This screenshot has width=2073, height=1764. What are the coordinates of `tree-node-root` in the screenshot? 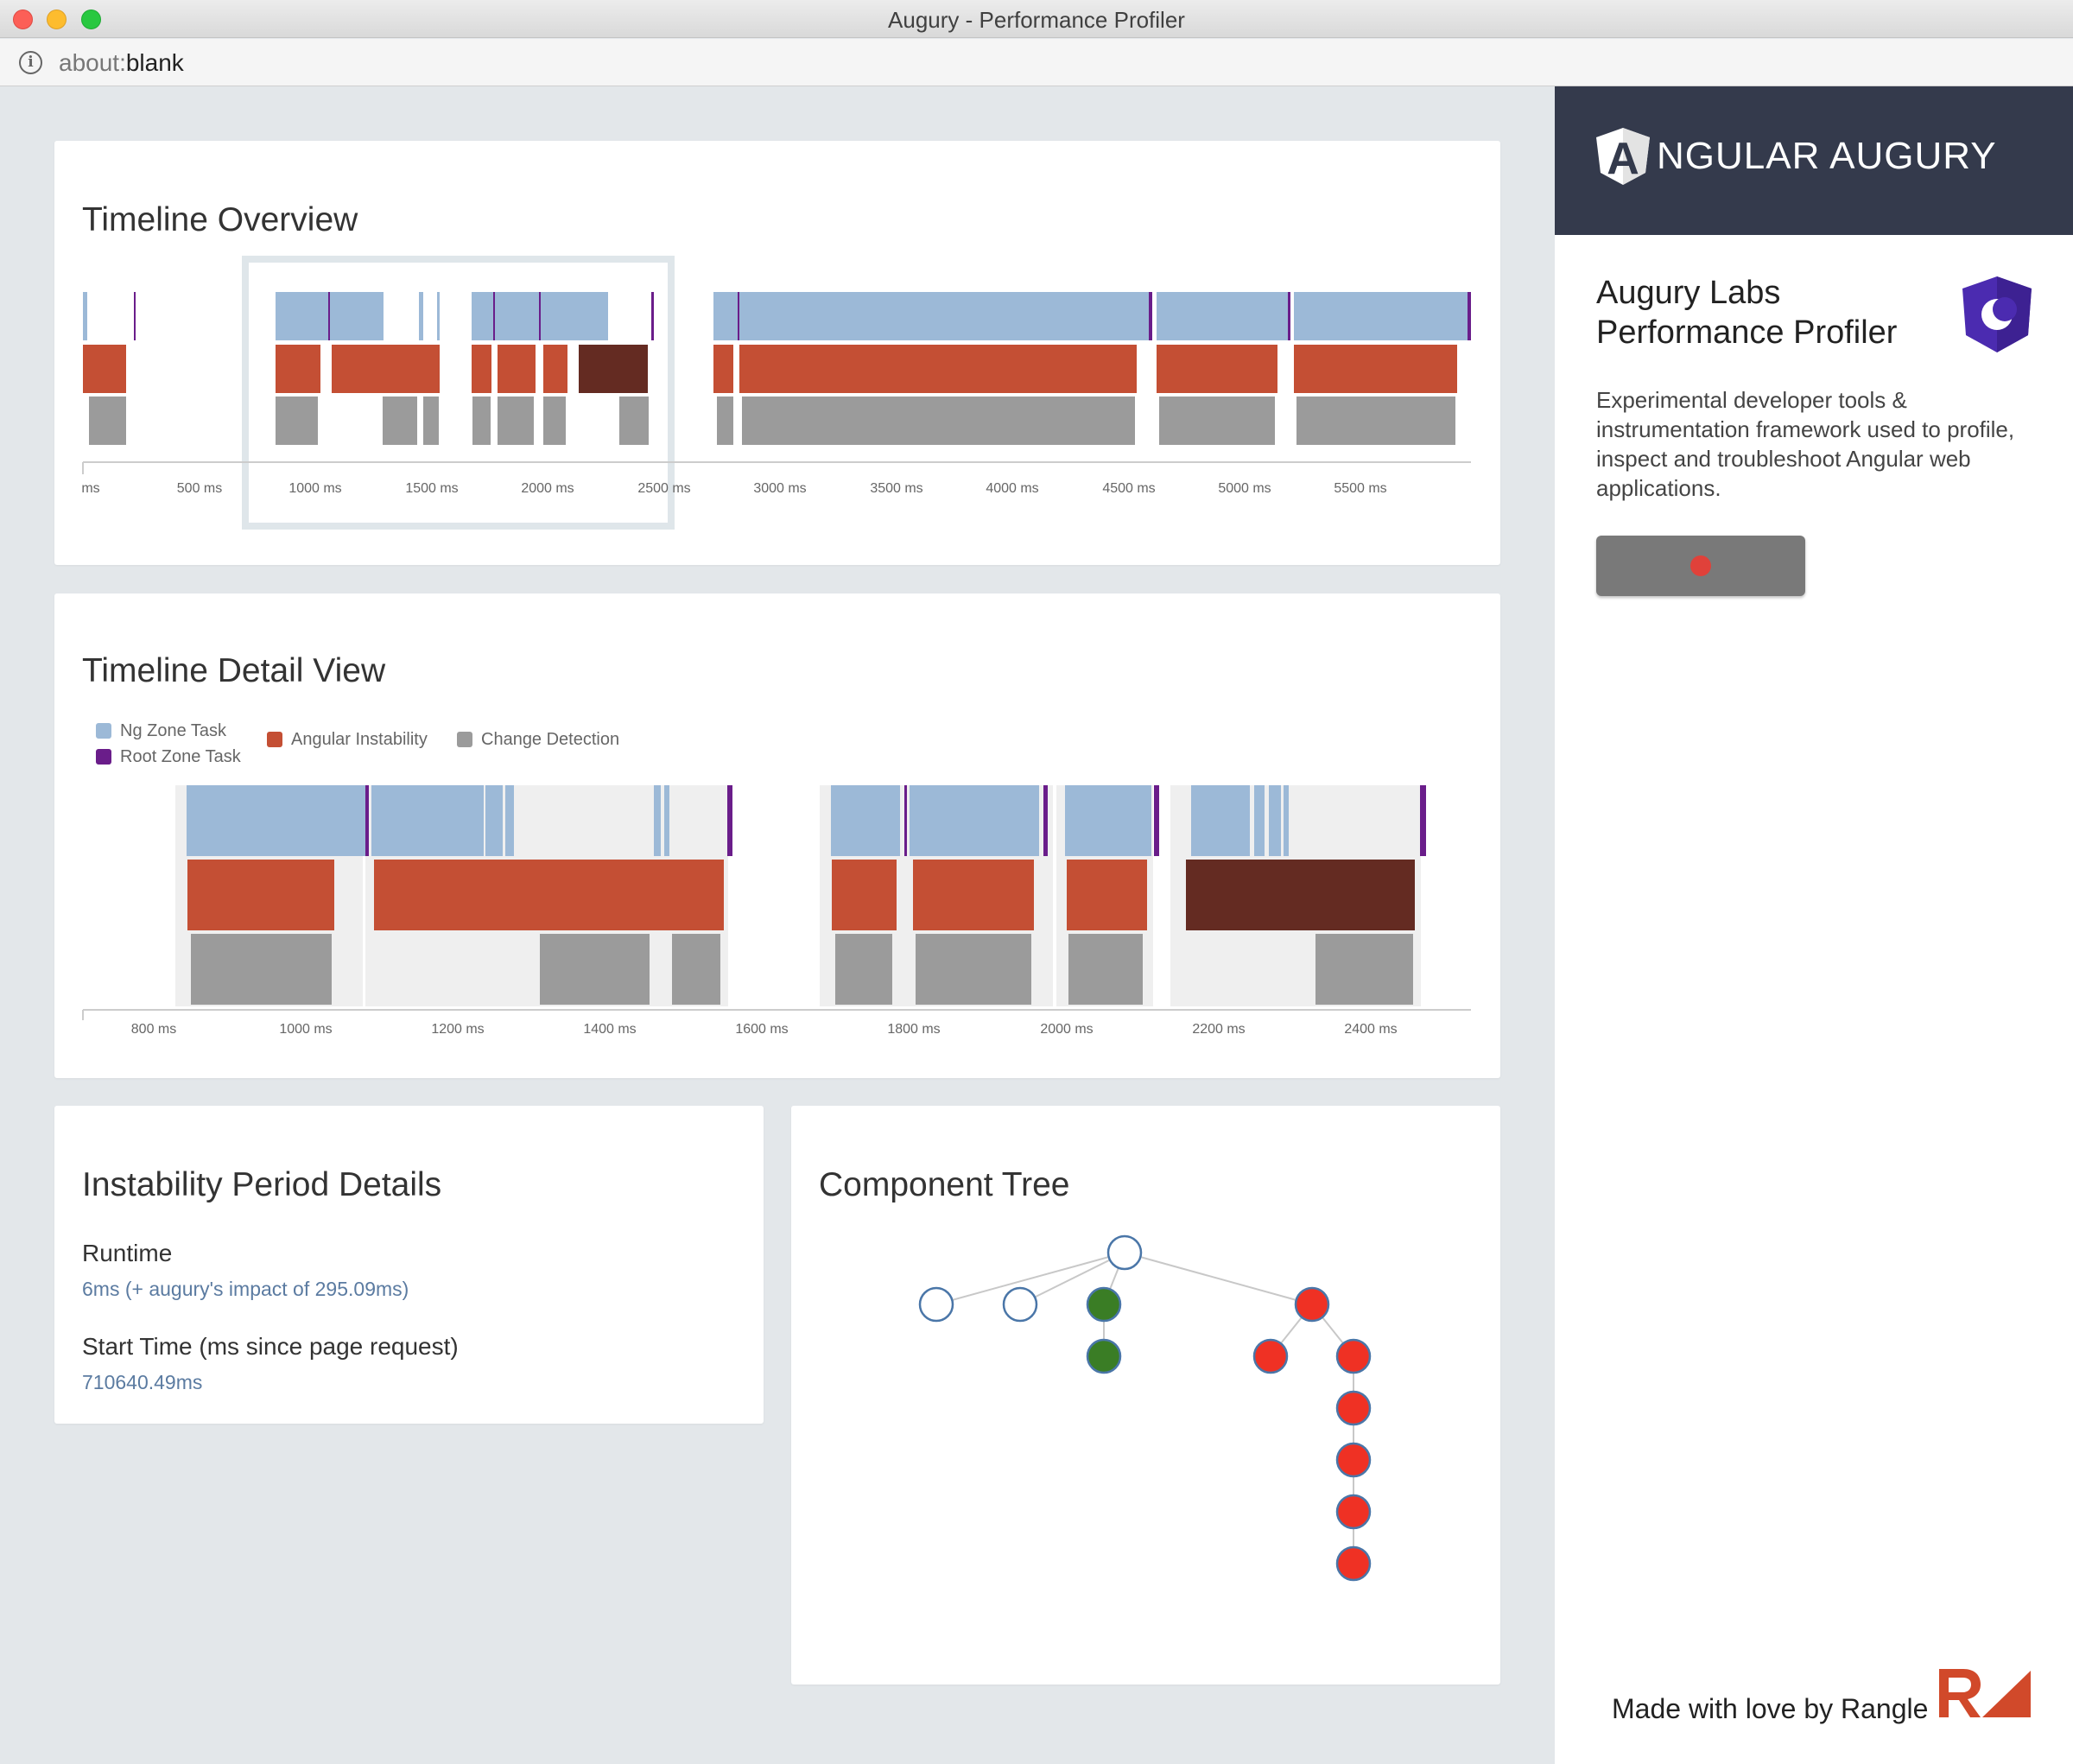 It's located at (1124, 1252).